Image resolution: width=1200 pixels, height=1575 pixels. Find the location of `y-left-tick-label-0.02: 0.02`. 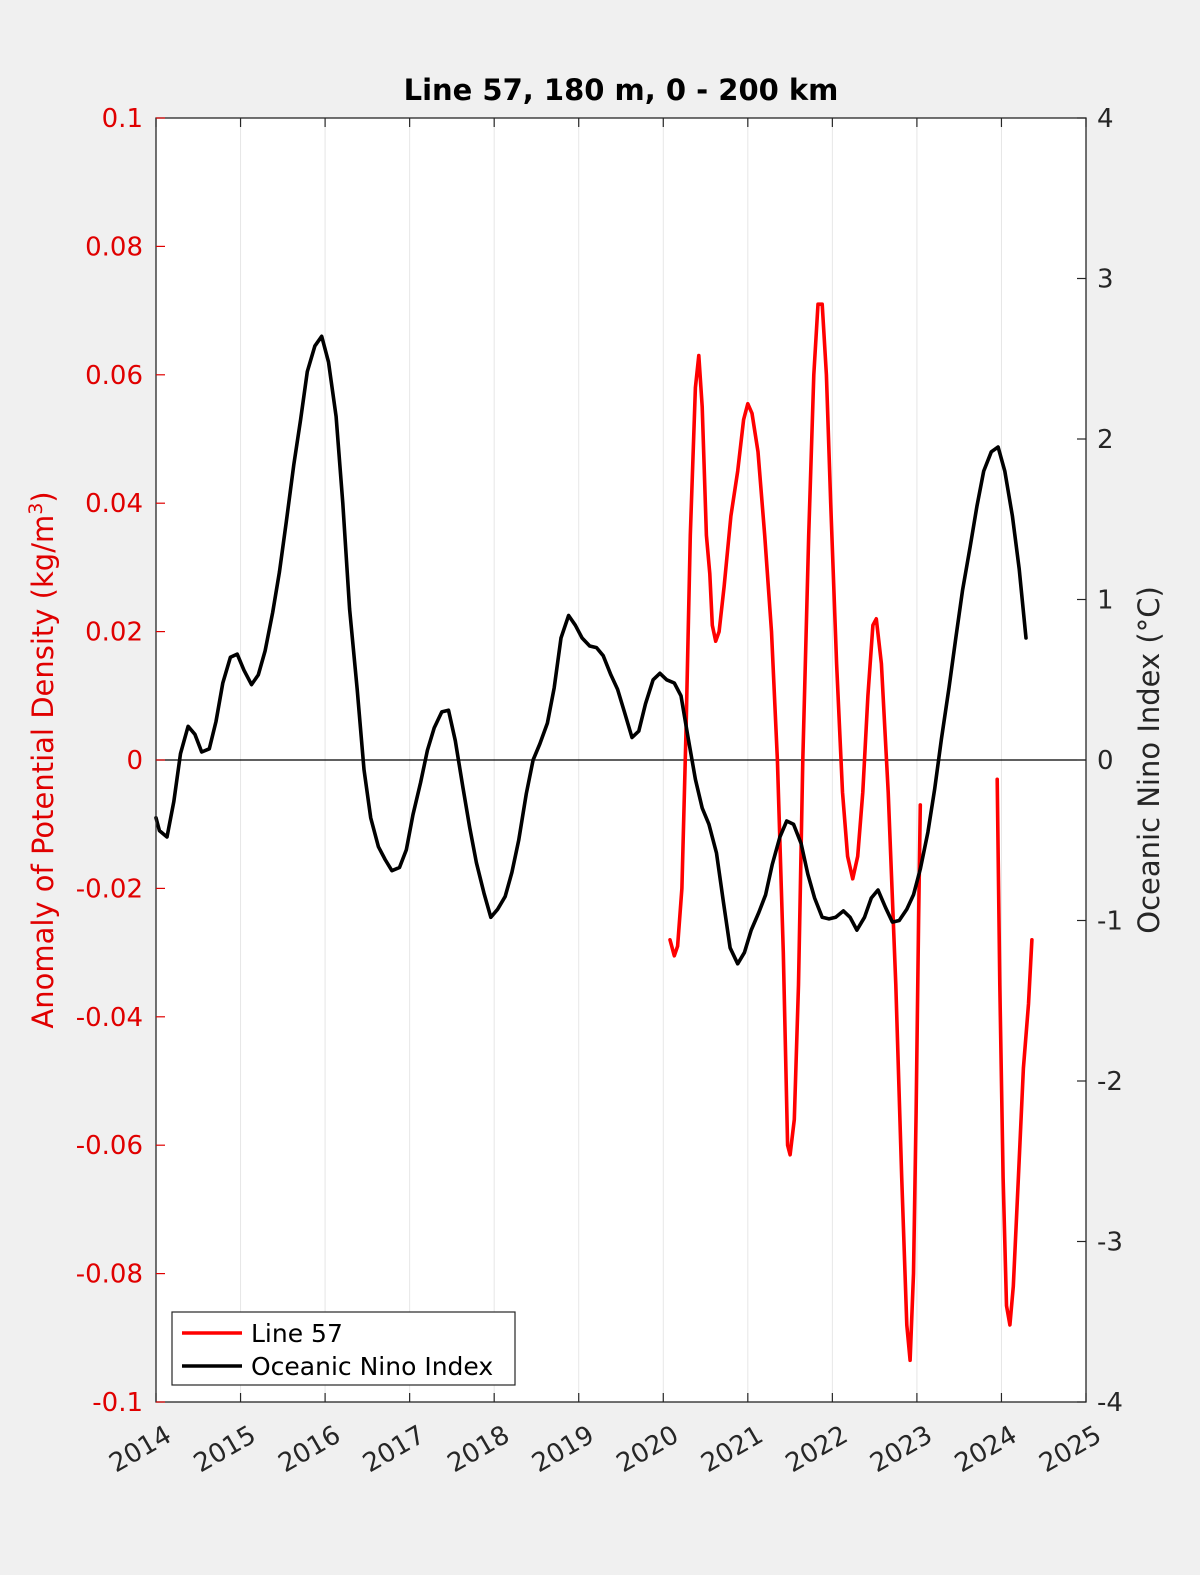

y-left-tick-label-0.02: 0.02 is located at coordinates (114, 633).